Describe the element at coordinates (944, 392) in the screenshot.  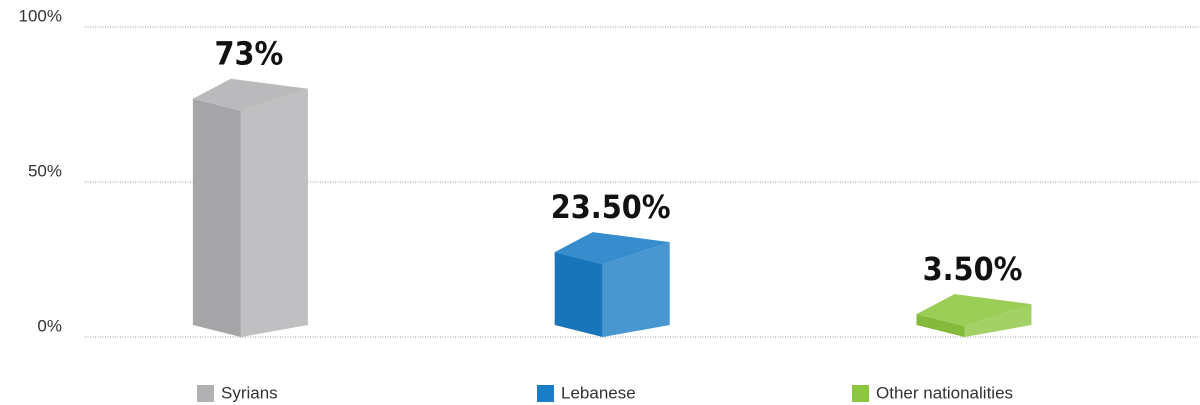
I see `legend-label: Other nationalities` at that location.